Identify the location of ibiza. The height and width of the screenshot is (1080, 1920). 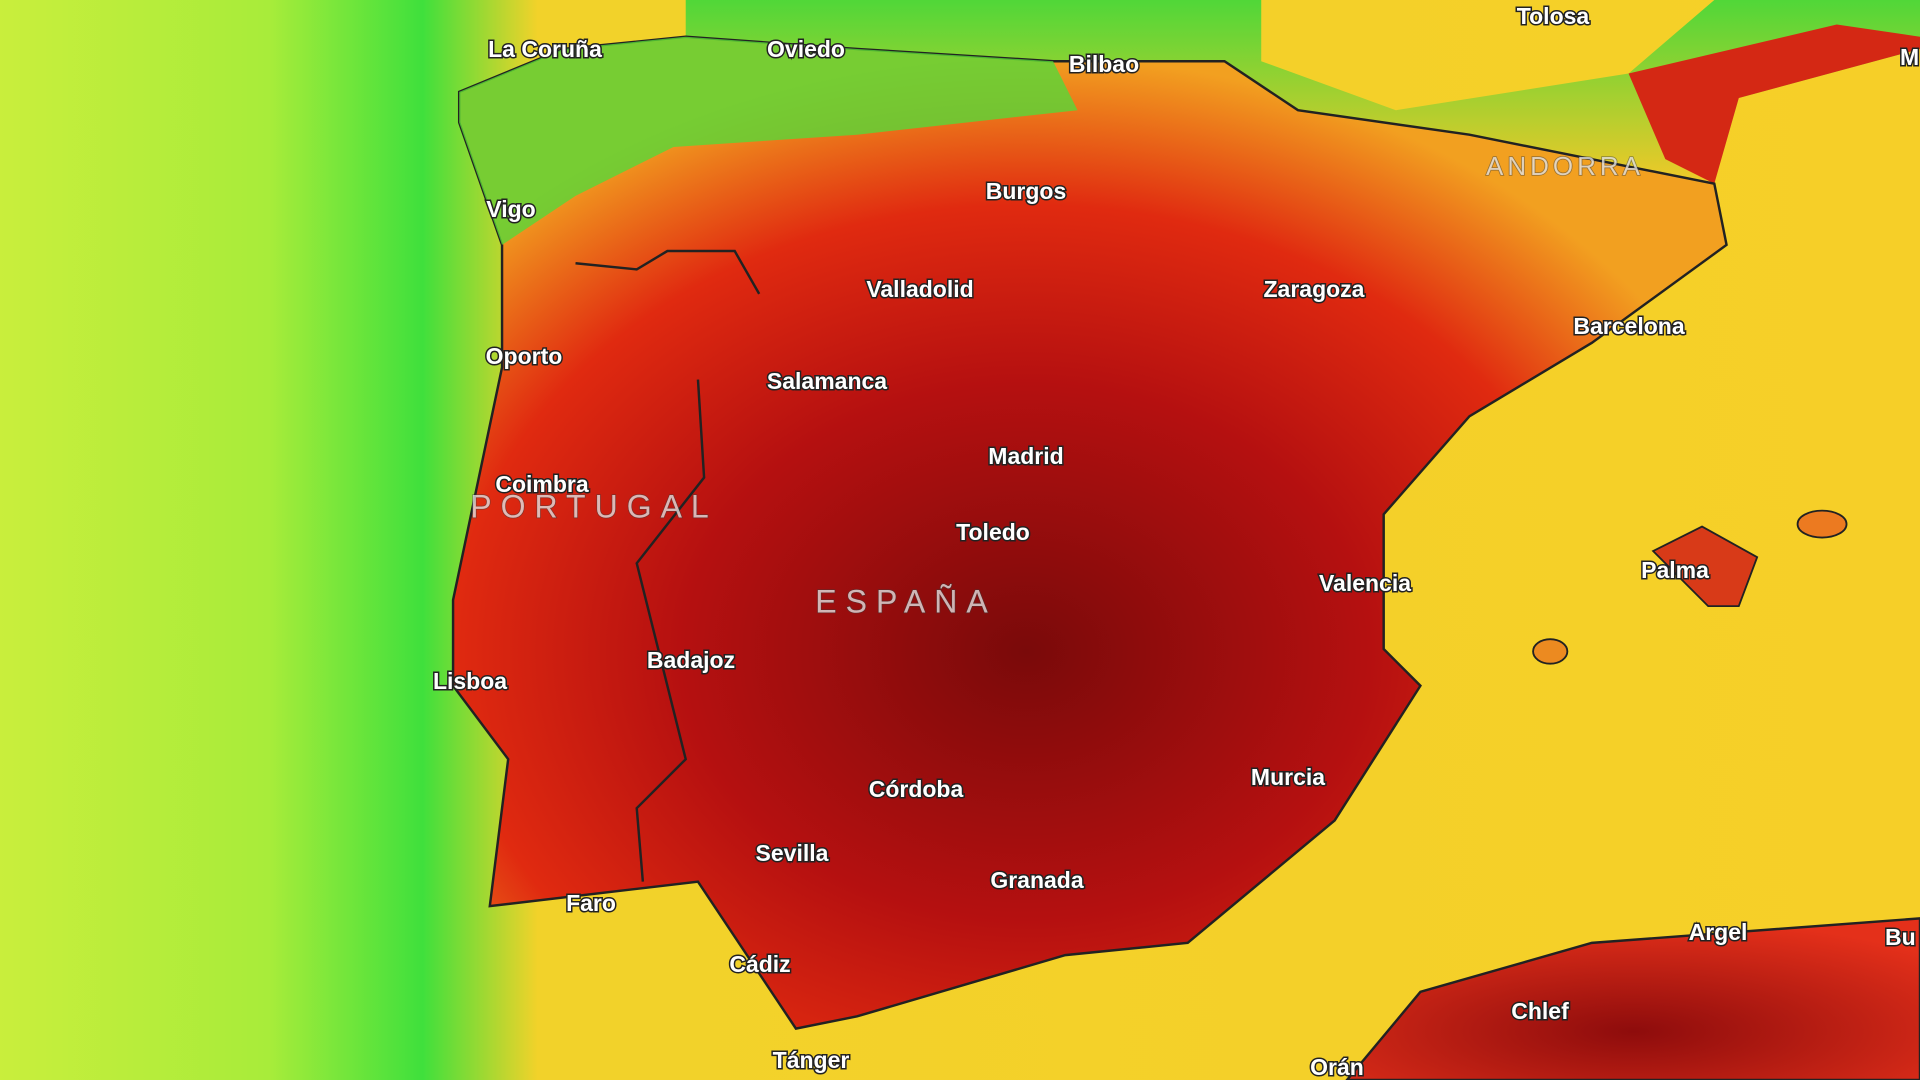
(1550, 651).